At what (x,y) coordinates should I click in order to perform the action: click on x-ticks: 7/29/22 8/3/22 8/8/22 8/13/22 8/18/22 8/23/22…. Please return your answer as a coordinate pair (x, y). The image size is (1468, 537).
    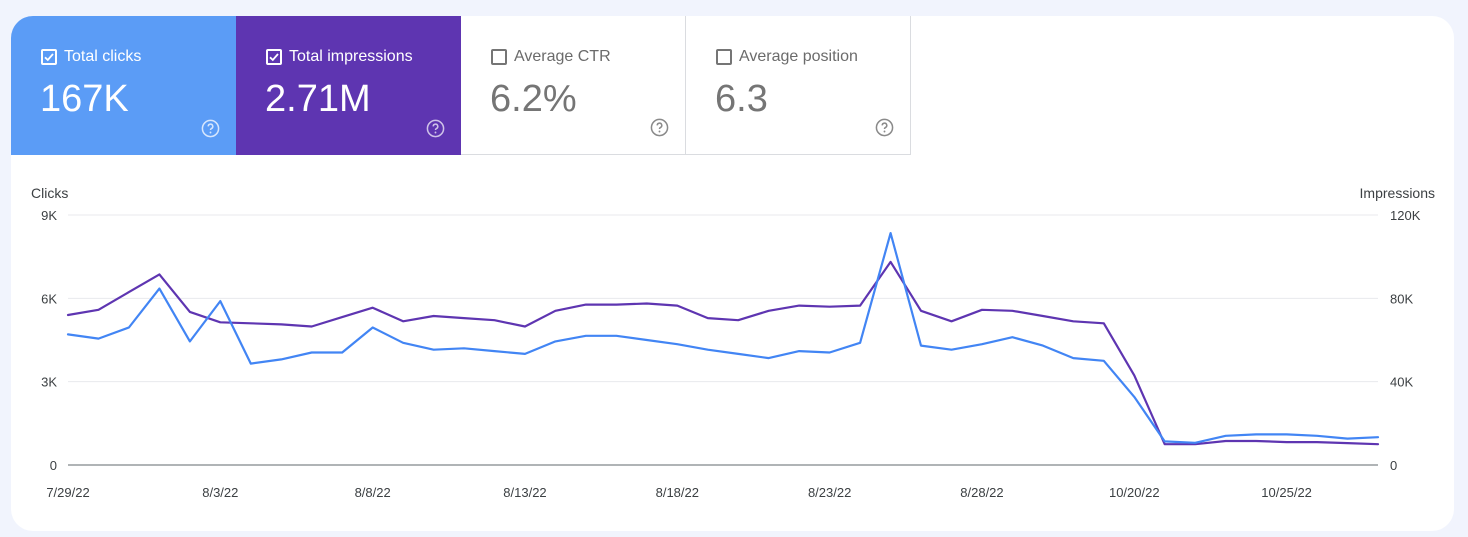
    Looking at the image, I should click on (679, 492).